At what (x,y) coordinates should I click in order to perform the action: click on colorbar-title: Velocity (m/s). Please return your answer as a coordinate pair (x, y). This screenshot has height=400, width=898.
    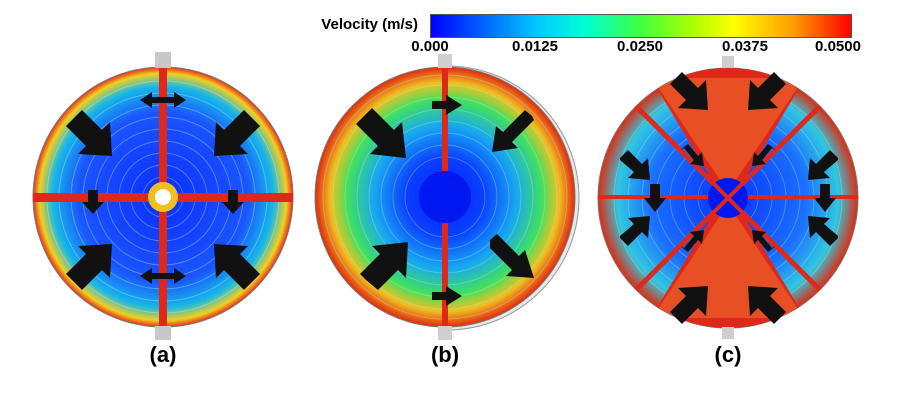
    Looking at the image, I should click on (369, 24).